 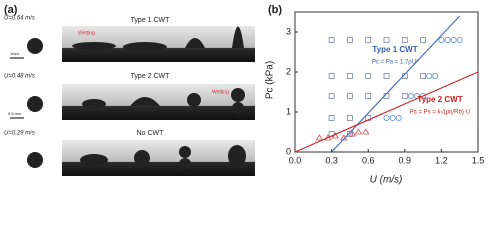 I want to click on y-tick-label: 3, so click(x=288, y=31).